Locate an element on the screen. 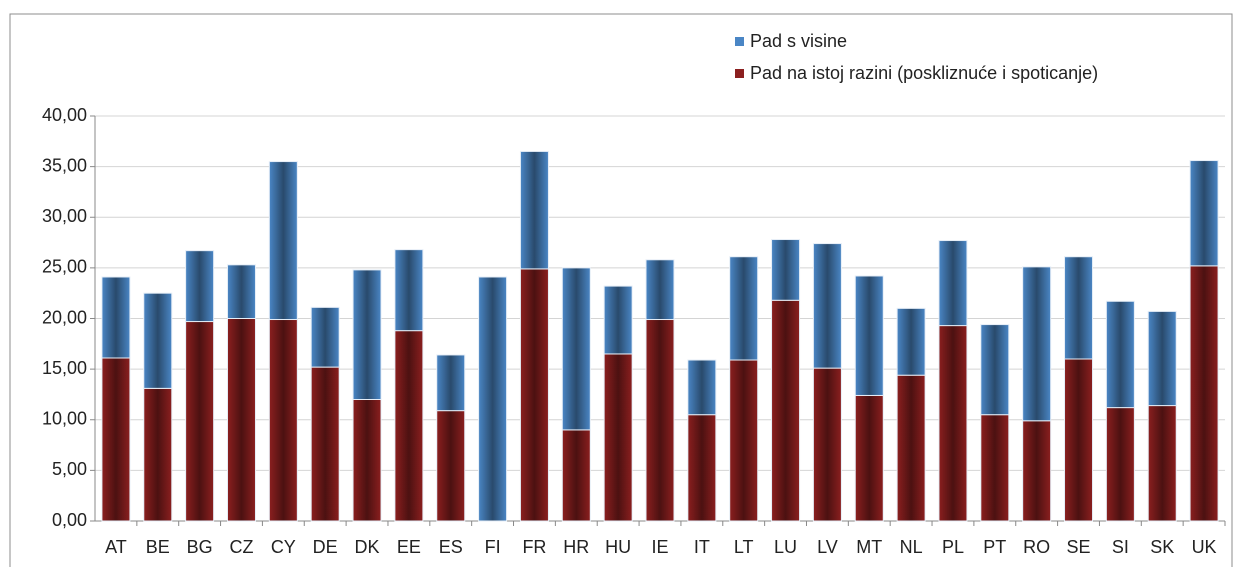  x-tick-label: RO is located at coordinates (1036, 547).